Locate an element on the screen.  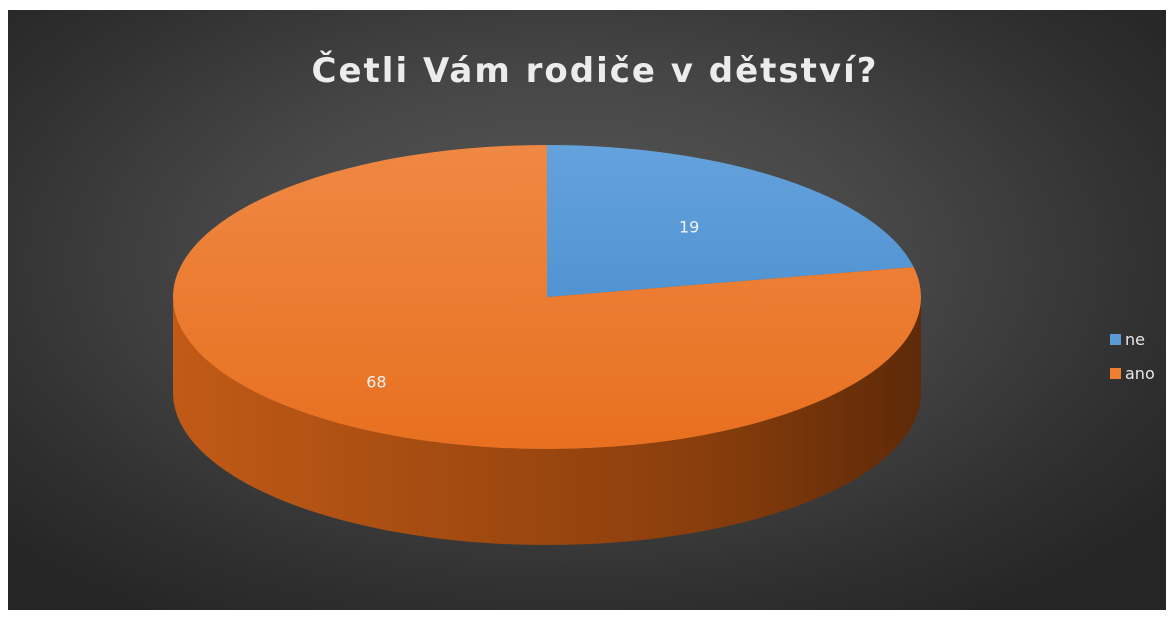
legend-swatch-ne is located at coordinates (1115, 339).